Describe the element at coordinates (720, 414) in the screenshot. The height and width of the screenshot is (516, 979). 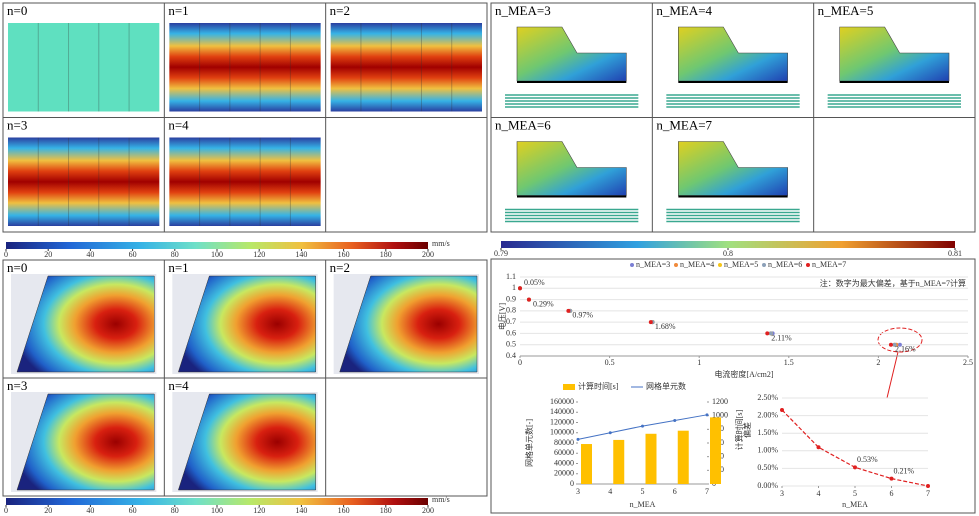
I see `y2-tick-label: 1000` at that location.